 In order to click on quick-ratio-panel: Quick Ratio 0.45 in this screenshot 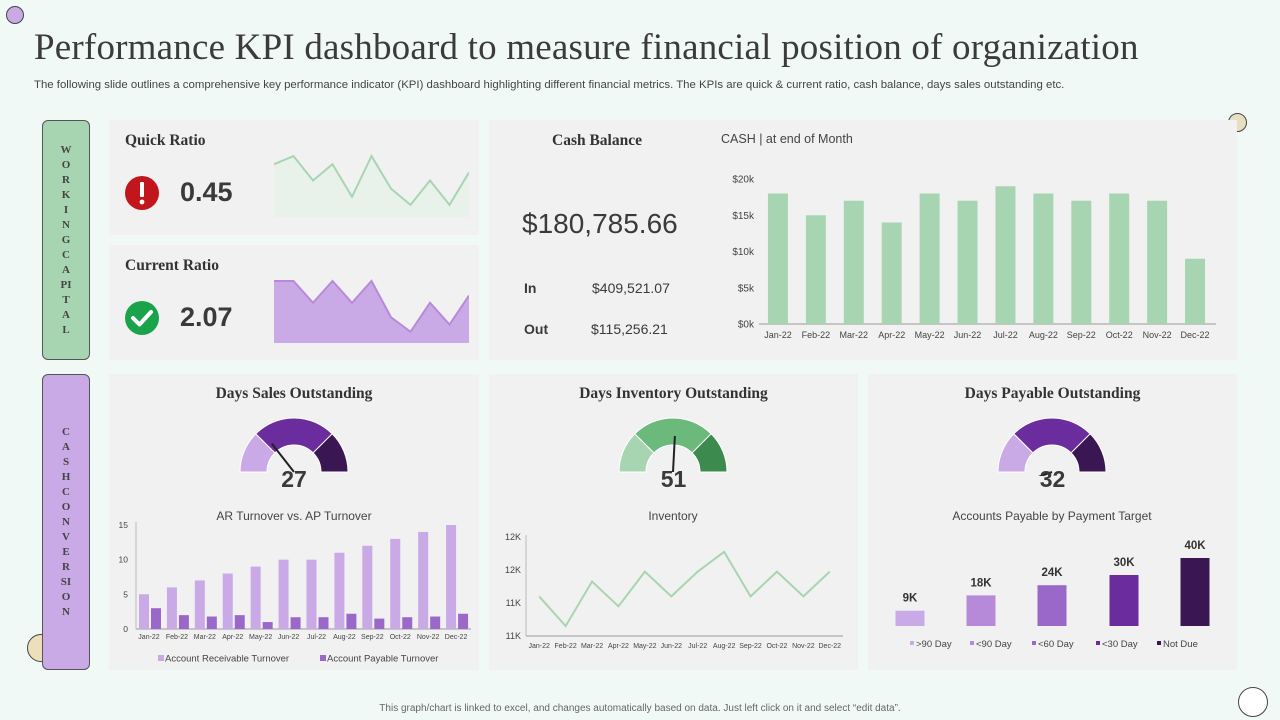, I will do `click(294, 177)`.